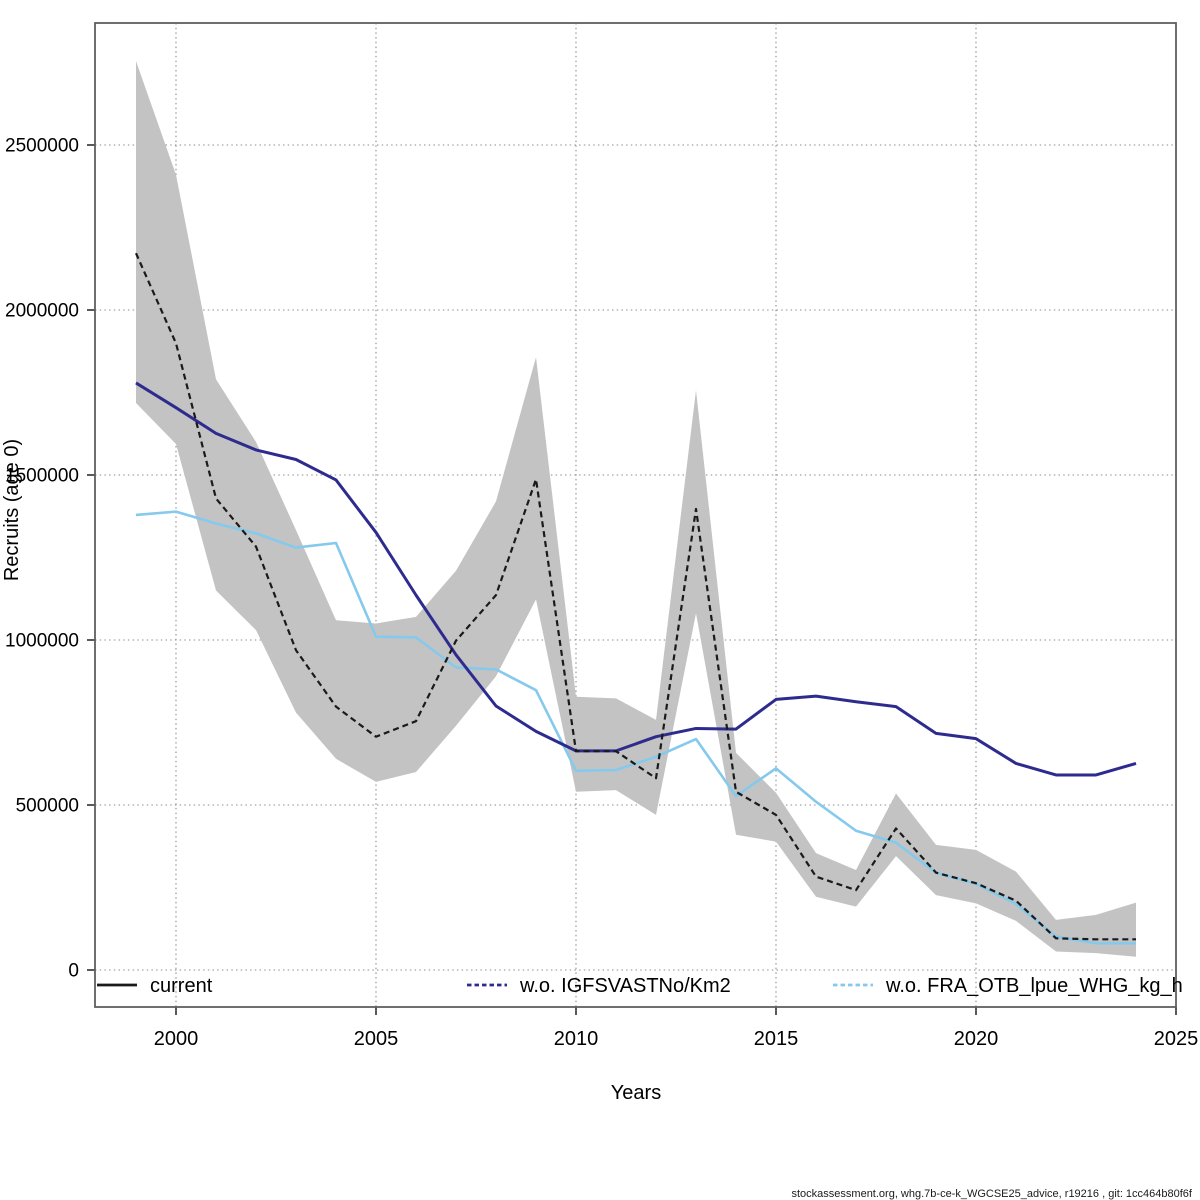 The height and width of the screenshot is (1200, 1200). Describe the element at coordinates (576, 1039) in the screenshot. I see `x-tick-label: 2010` at that location.